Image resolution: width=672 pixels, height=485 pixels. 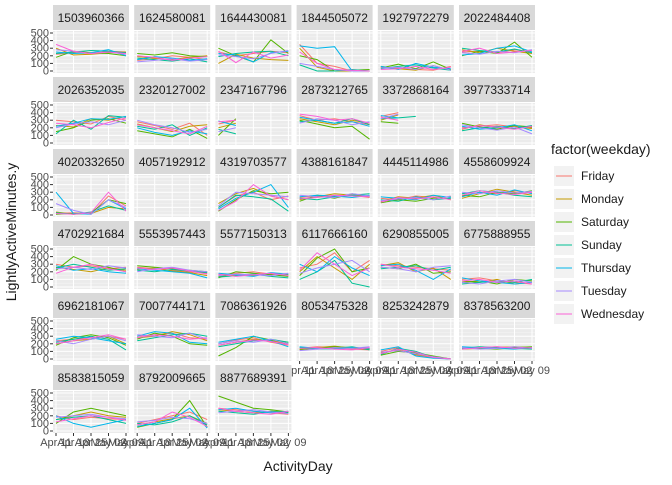 I want to click on facet-strip-label: 2320127002, so click(x=172, y=90).